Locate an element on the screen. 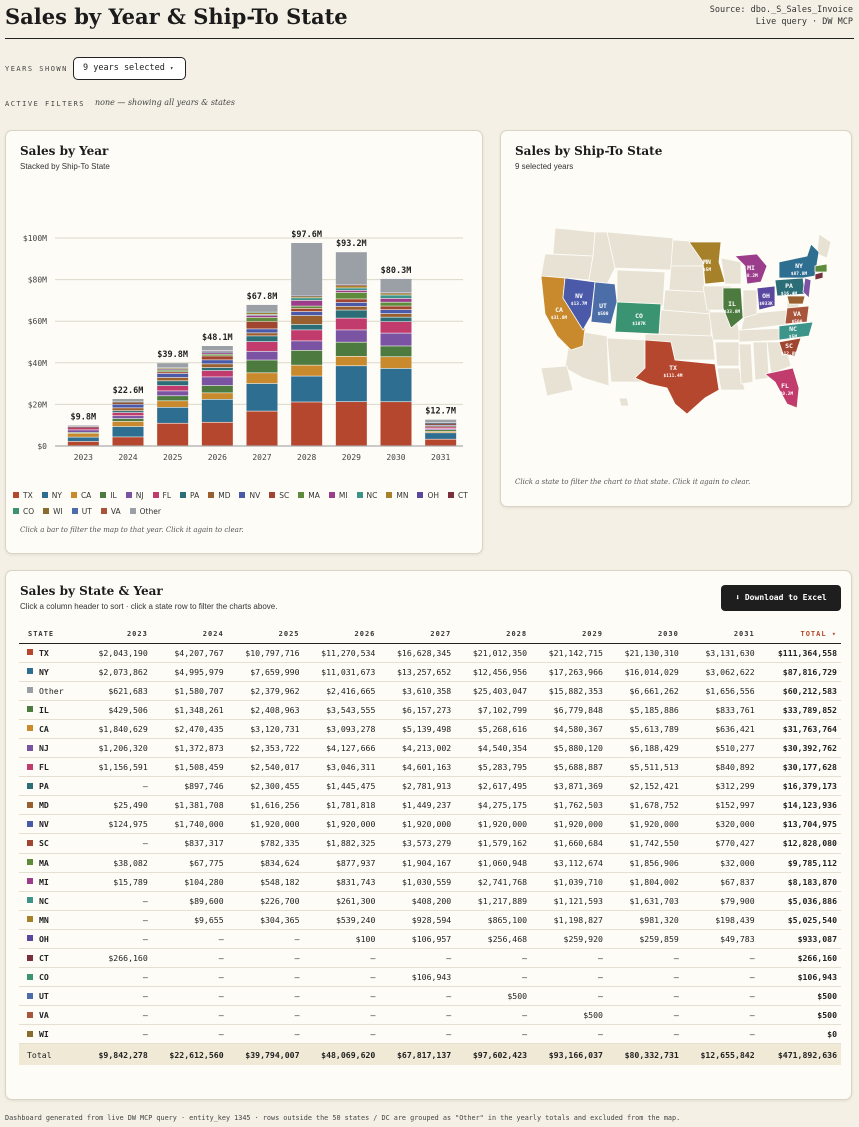  column-header-2023: 2023 is located at coordinates (117, 635).